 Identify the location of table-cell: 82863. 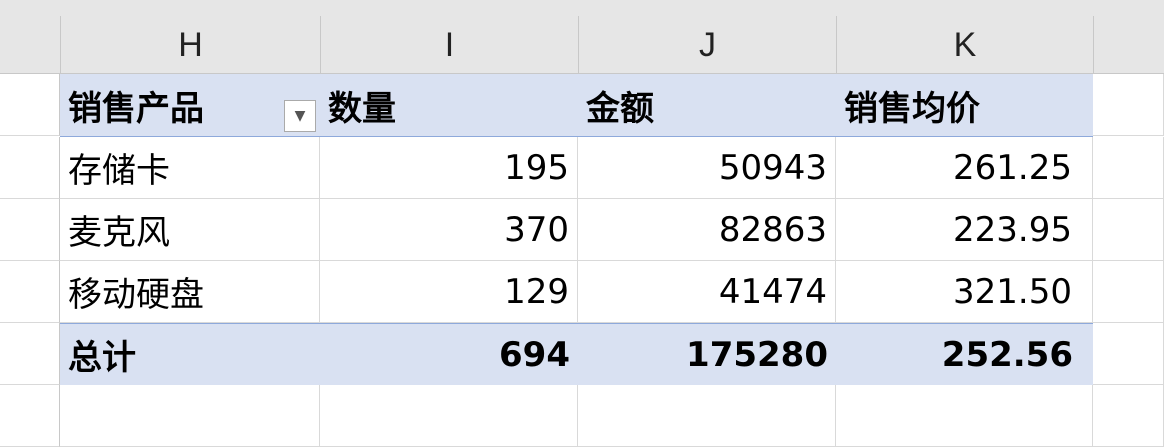
(707, 230).